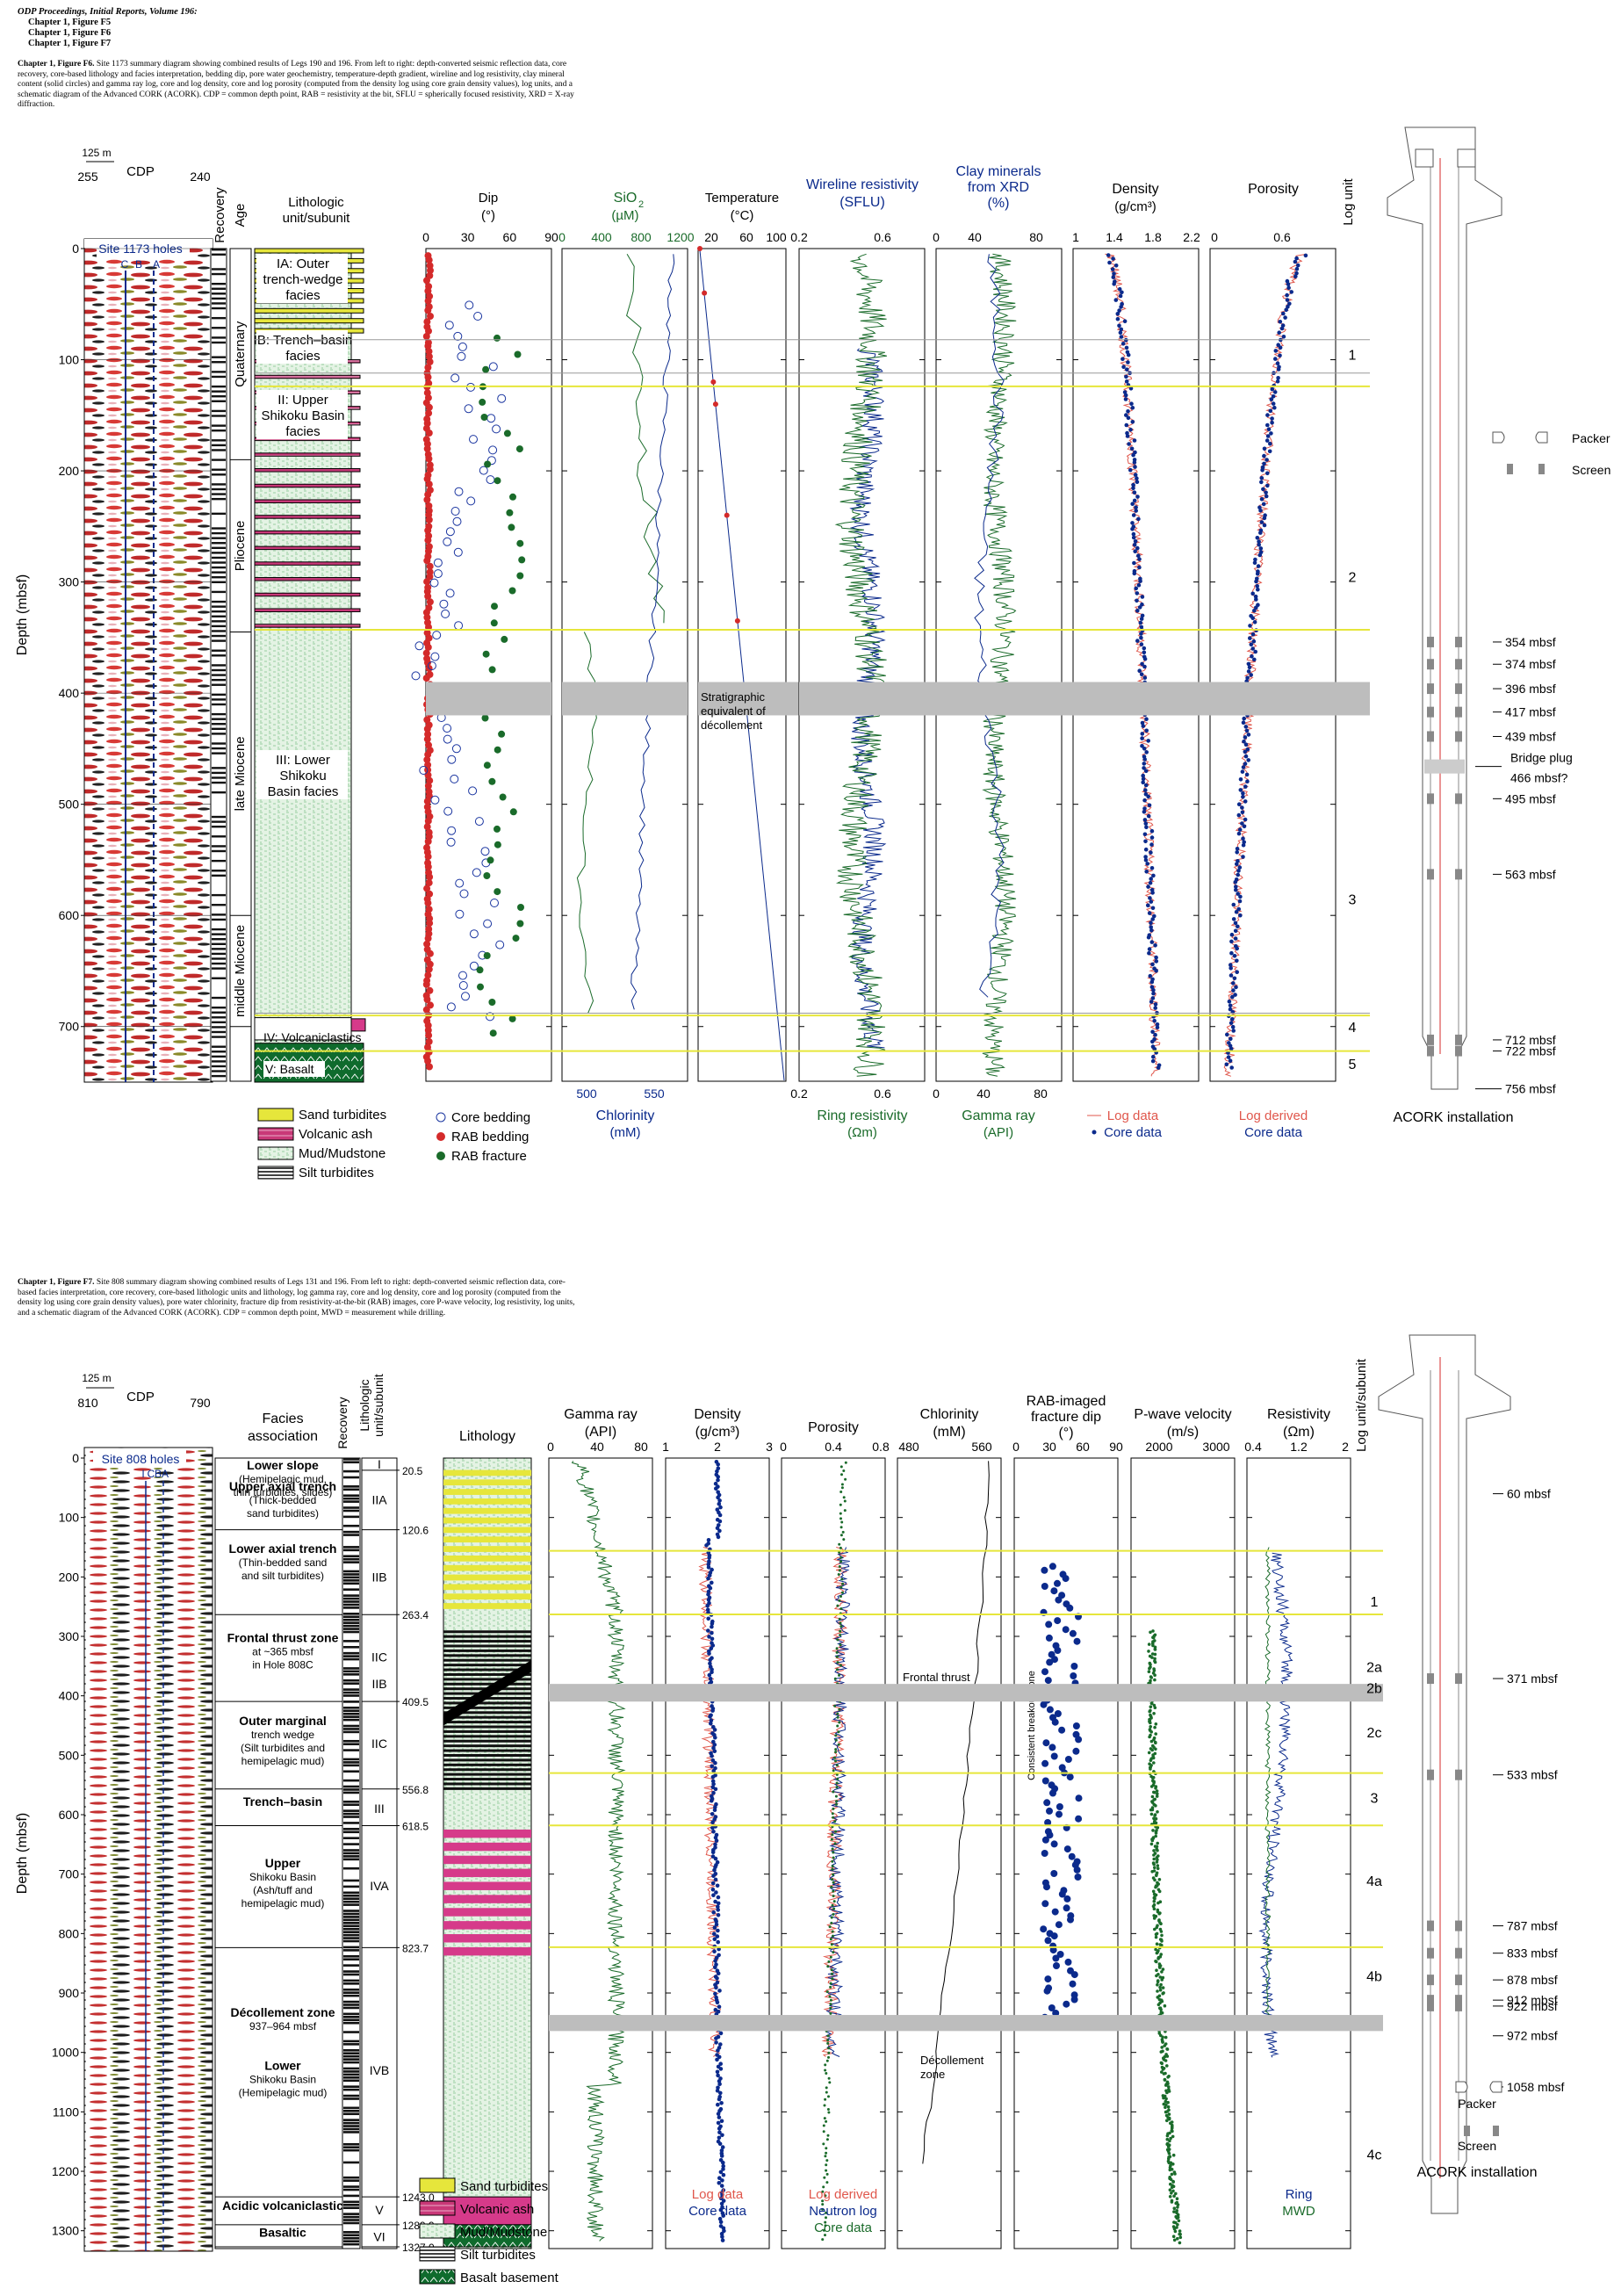 Image resolution: width=1614 pixels, height=2296 pixels. Describe the element at coordinates (282, 1801) in the screenshot. I see `f7-facies-text: Trench–basin` at that location.